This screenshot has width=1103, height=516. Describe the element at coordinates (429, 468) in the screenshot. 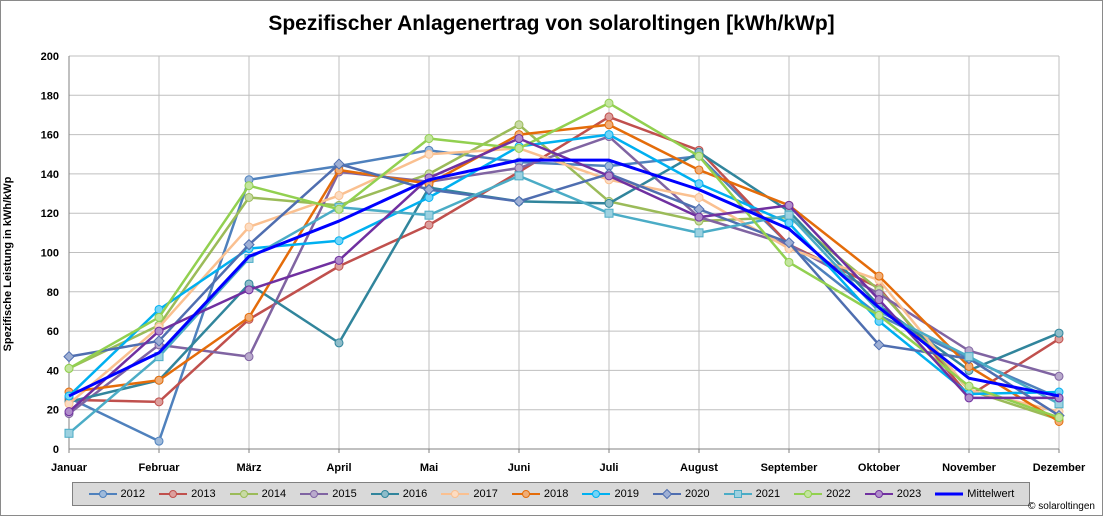

I see `x-tick-label: Mai` at that location.